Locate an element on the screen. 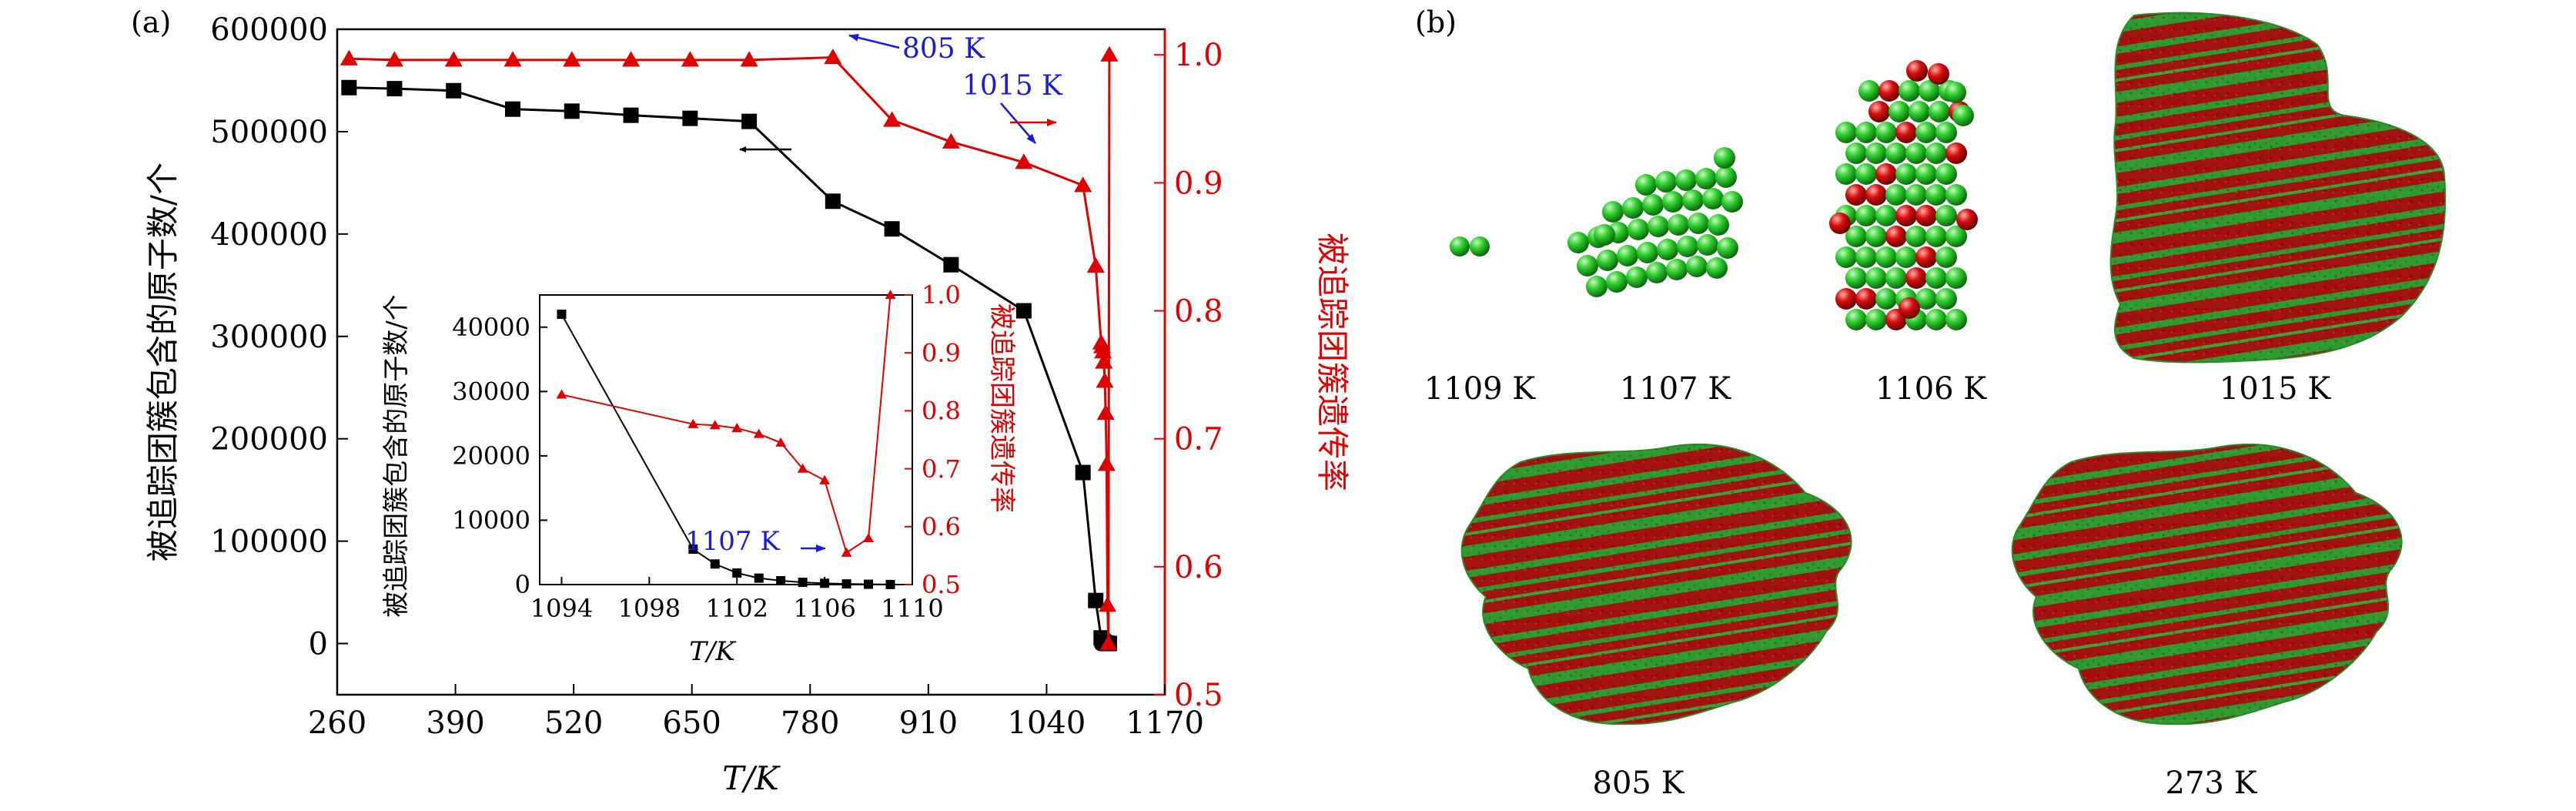  x-tick-label: 1170 is located at coordinates (1165, 723).